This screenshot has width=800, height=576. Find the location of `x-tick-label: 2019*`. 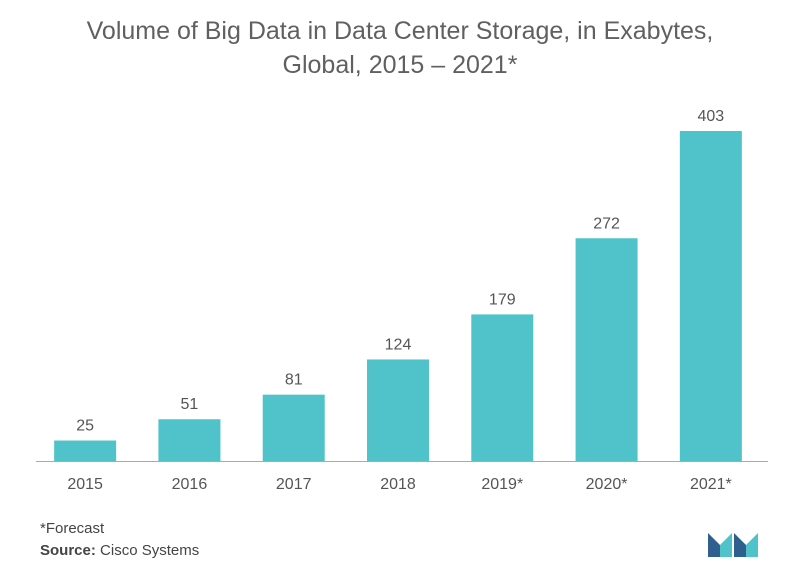

x-tick-label: 2019* is located at coordinates (502, 484).